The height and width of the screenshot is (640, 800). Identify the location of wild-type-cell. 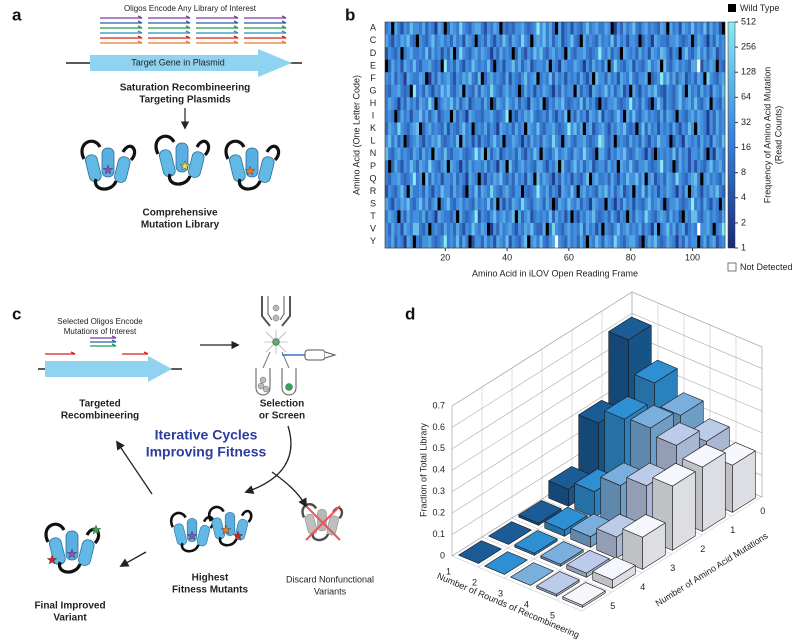
(652, 103).